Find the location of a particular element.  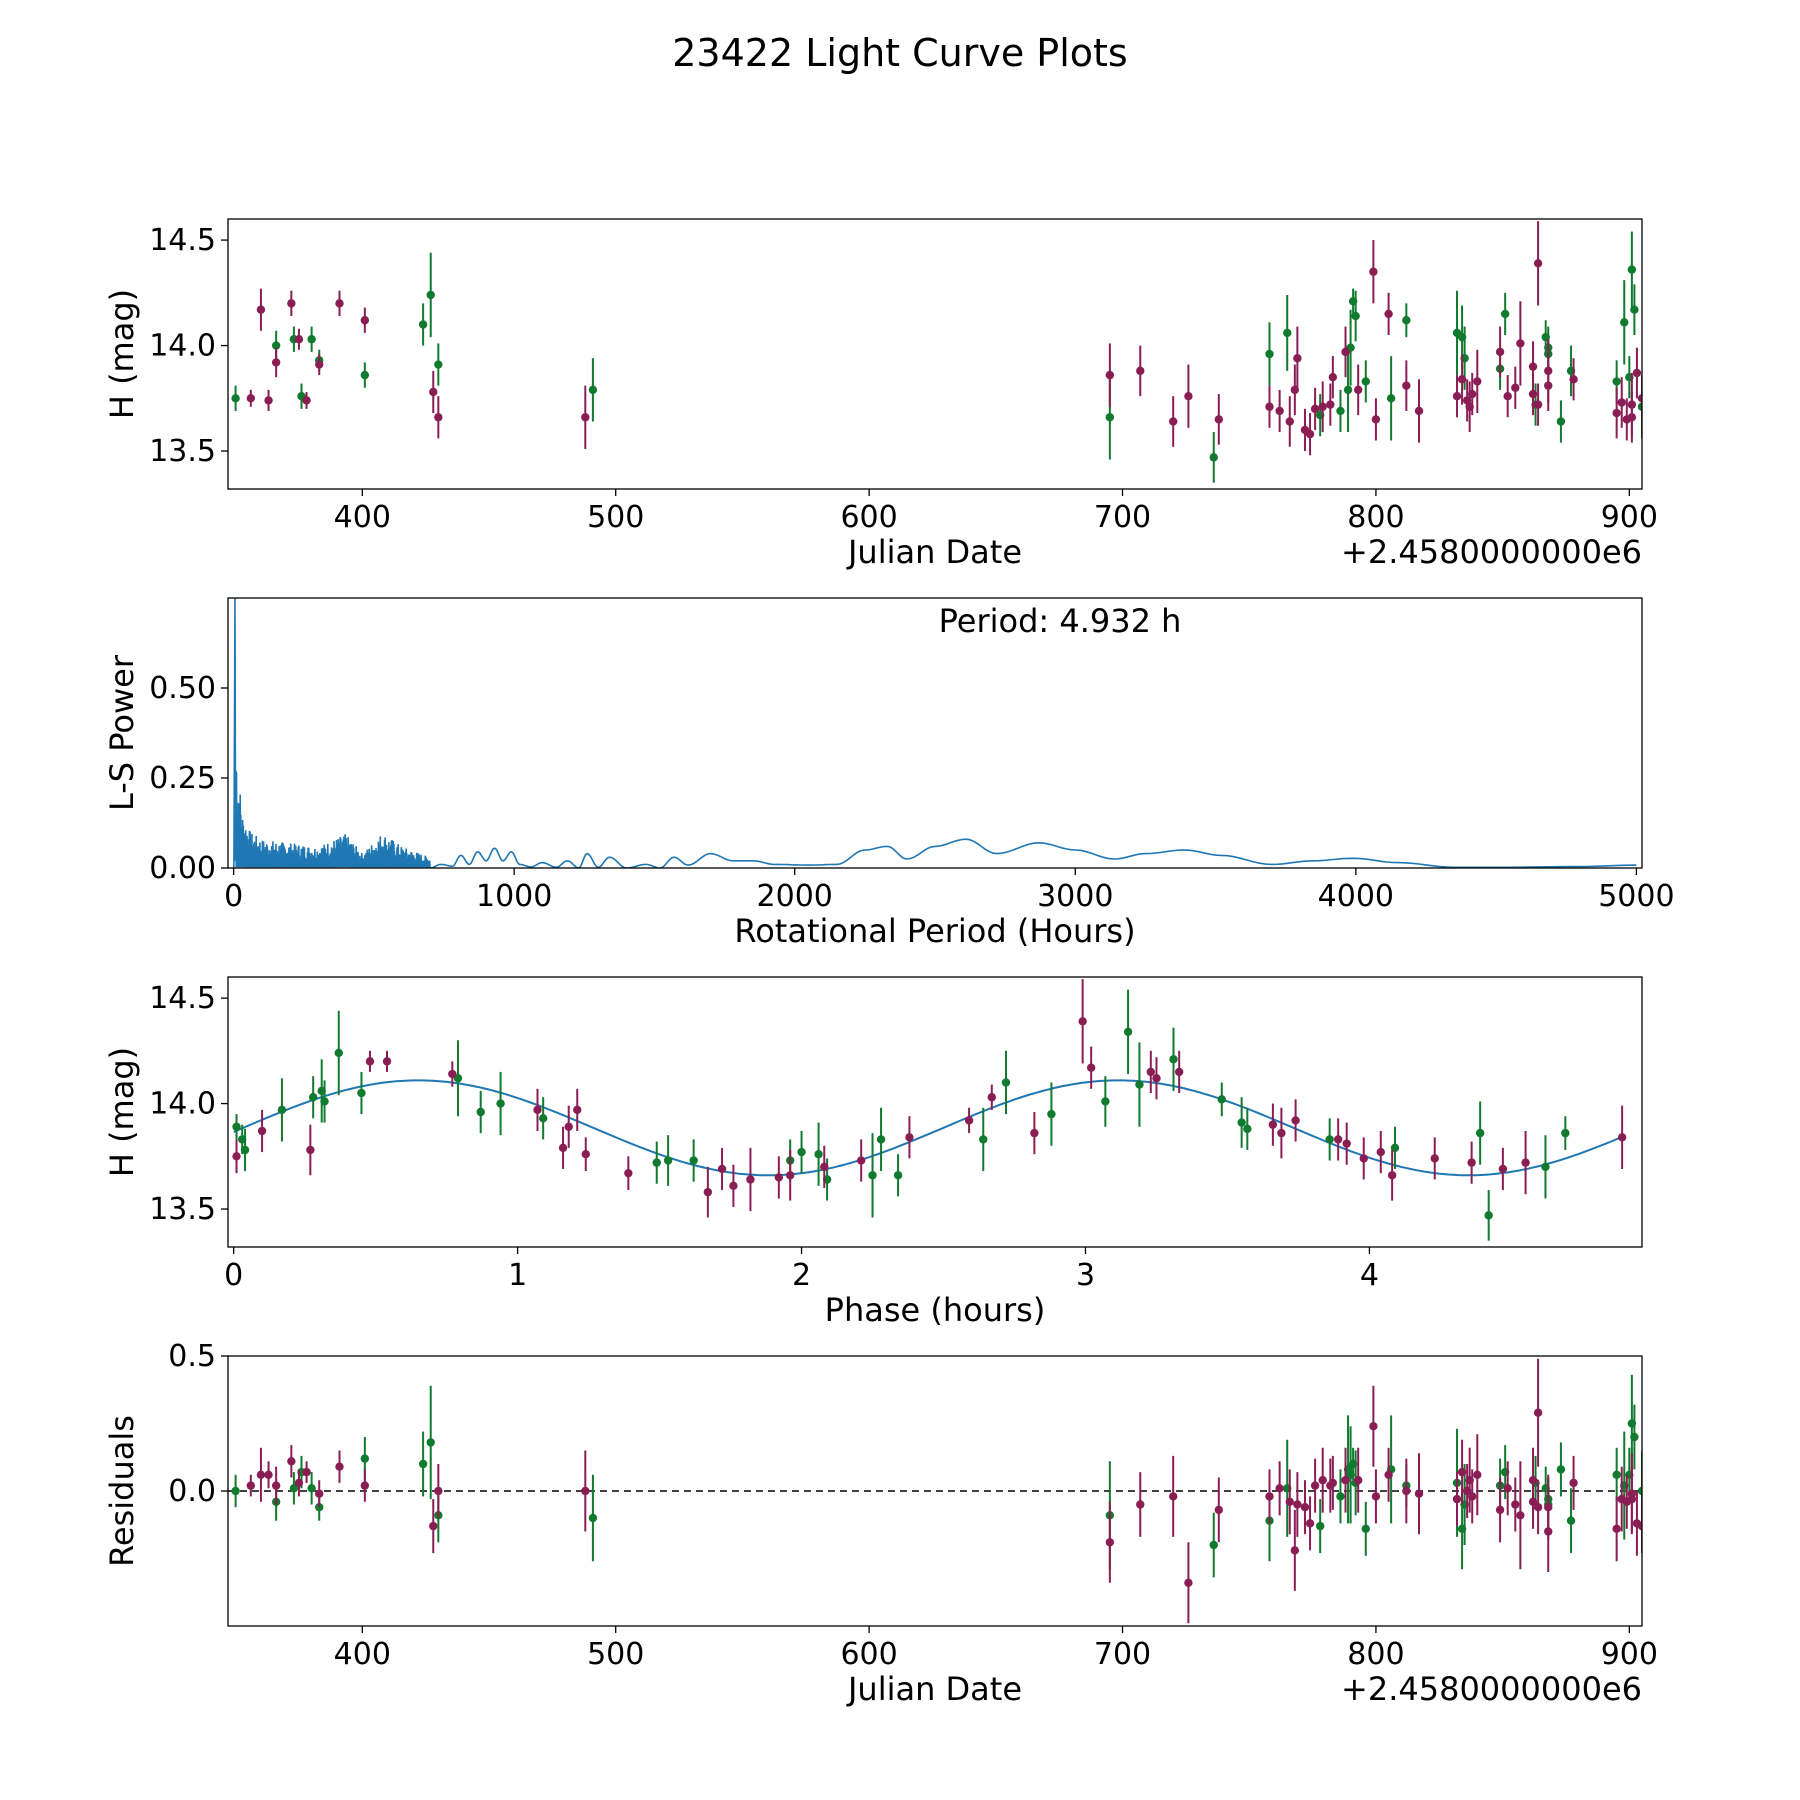

y-tick-label: 14.5 is located at coordinates (182, 998).